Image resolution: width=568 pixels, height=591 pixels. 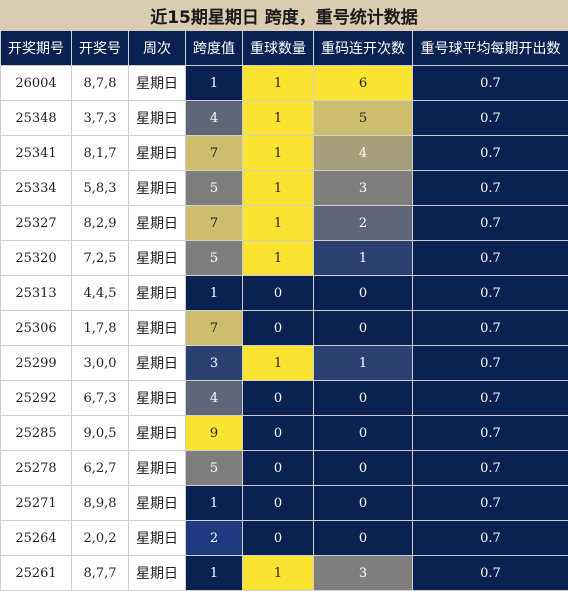 I want to click on col-header-numbers: 开奖号, so click(x=100, y=48).